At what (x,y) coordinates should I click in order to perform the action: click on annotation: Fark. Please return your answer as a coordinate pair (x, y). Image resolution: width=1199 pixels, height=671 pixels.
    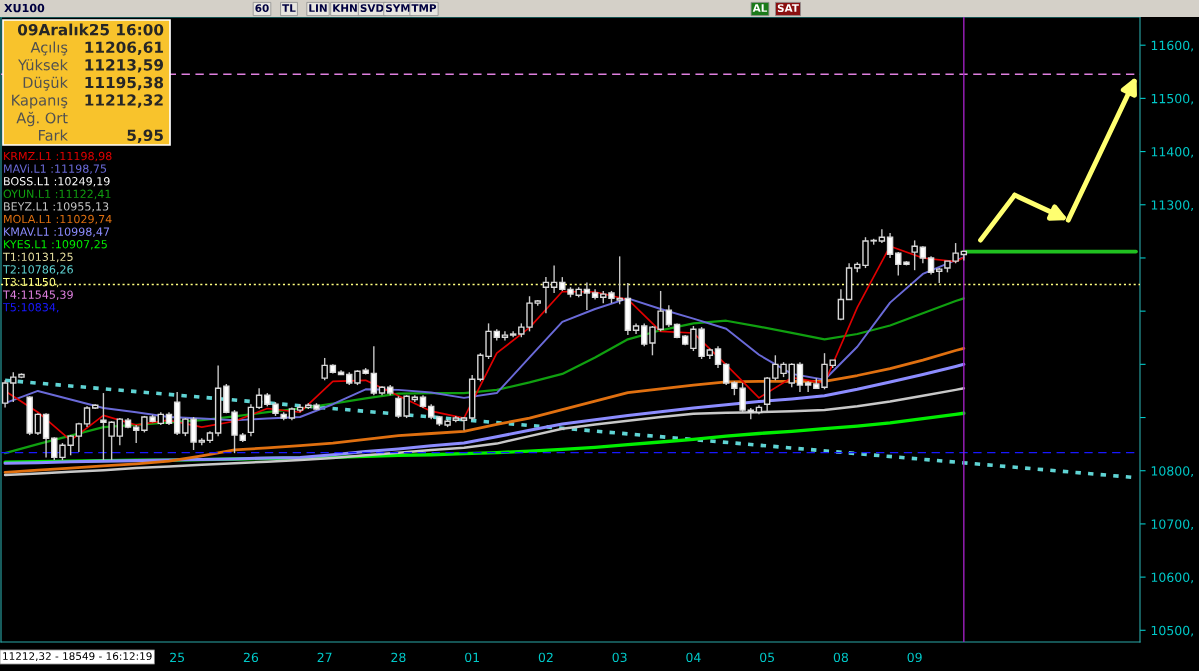
    Looking at the image, I should click on (53, 135).